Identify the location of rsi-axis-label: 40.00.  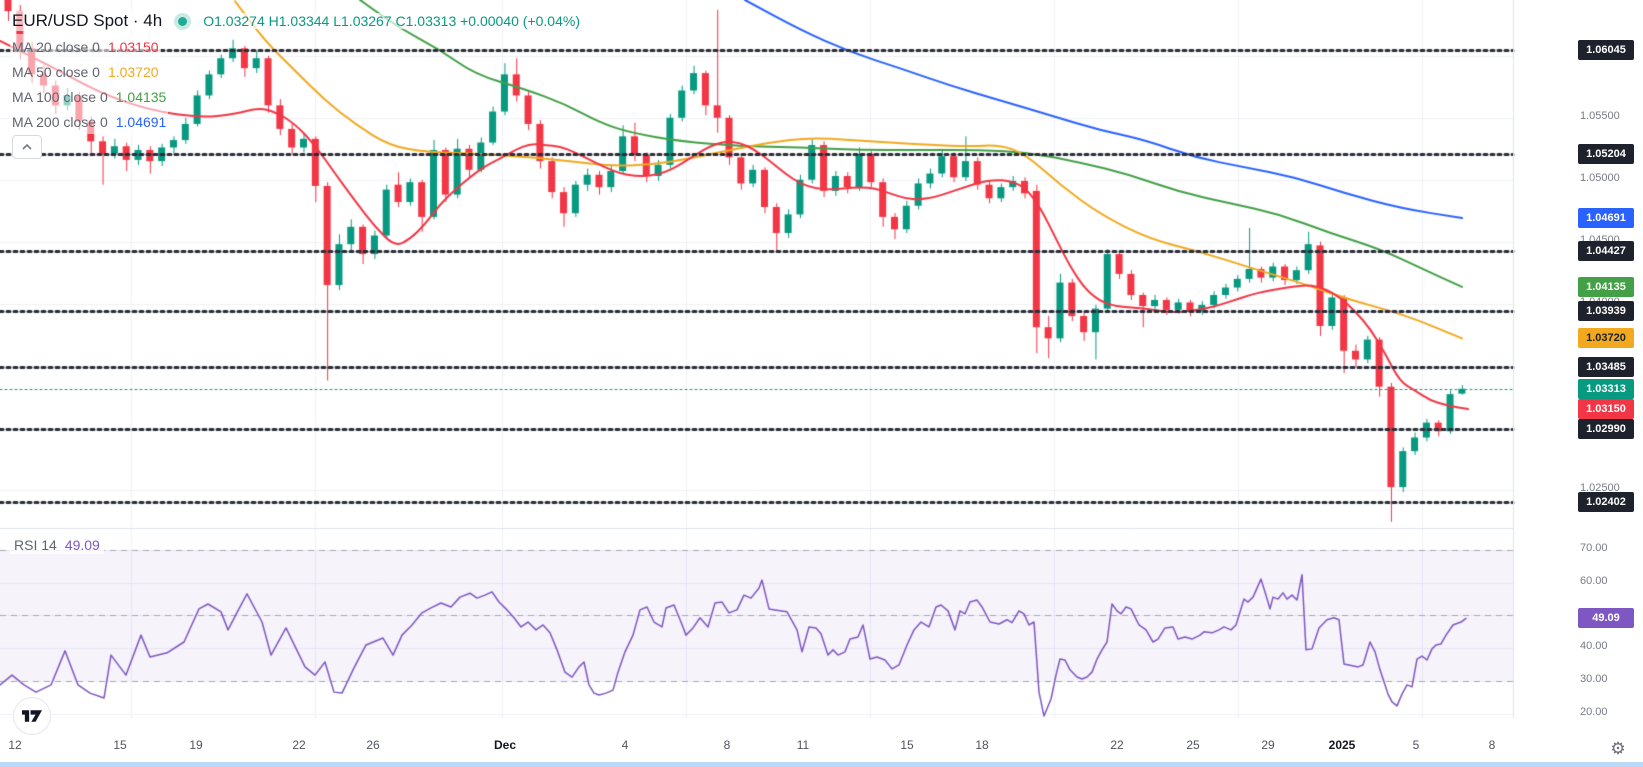
(1594, 646).